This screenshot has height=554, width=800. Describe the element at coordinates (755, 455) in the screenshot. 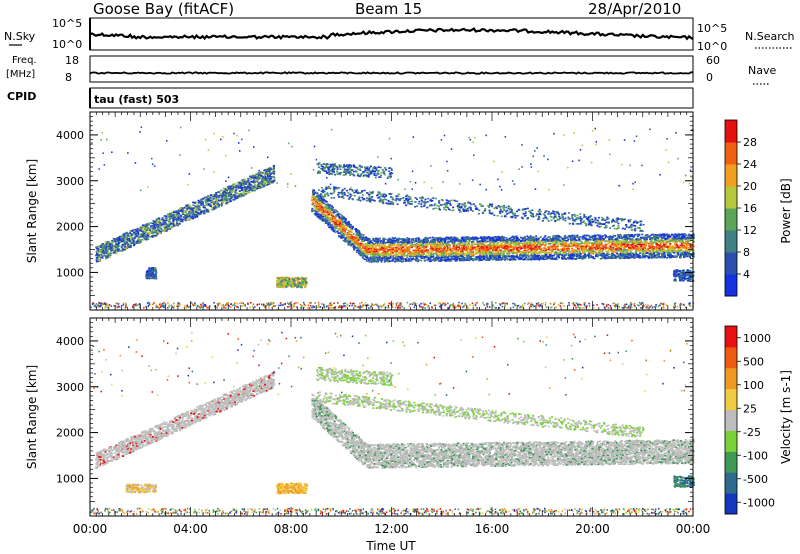

I see `colorbar-tick-label: -100` at that location.